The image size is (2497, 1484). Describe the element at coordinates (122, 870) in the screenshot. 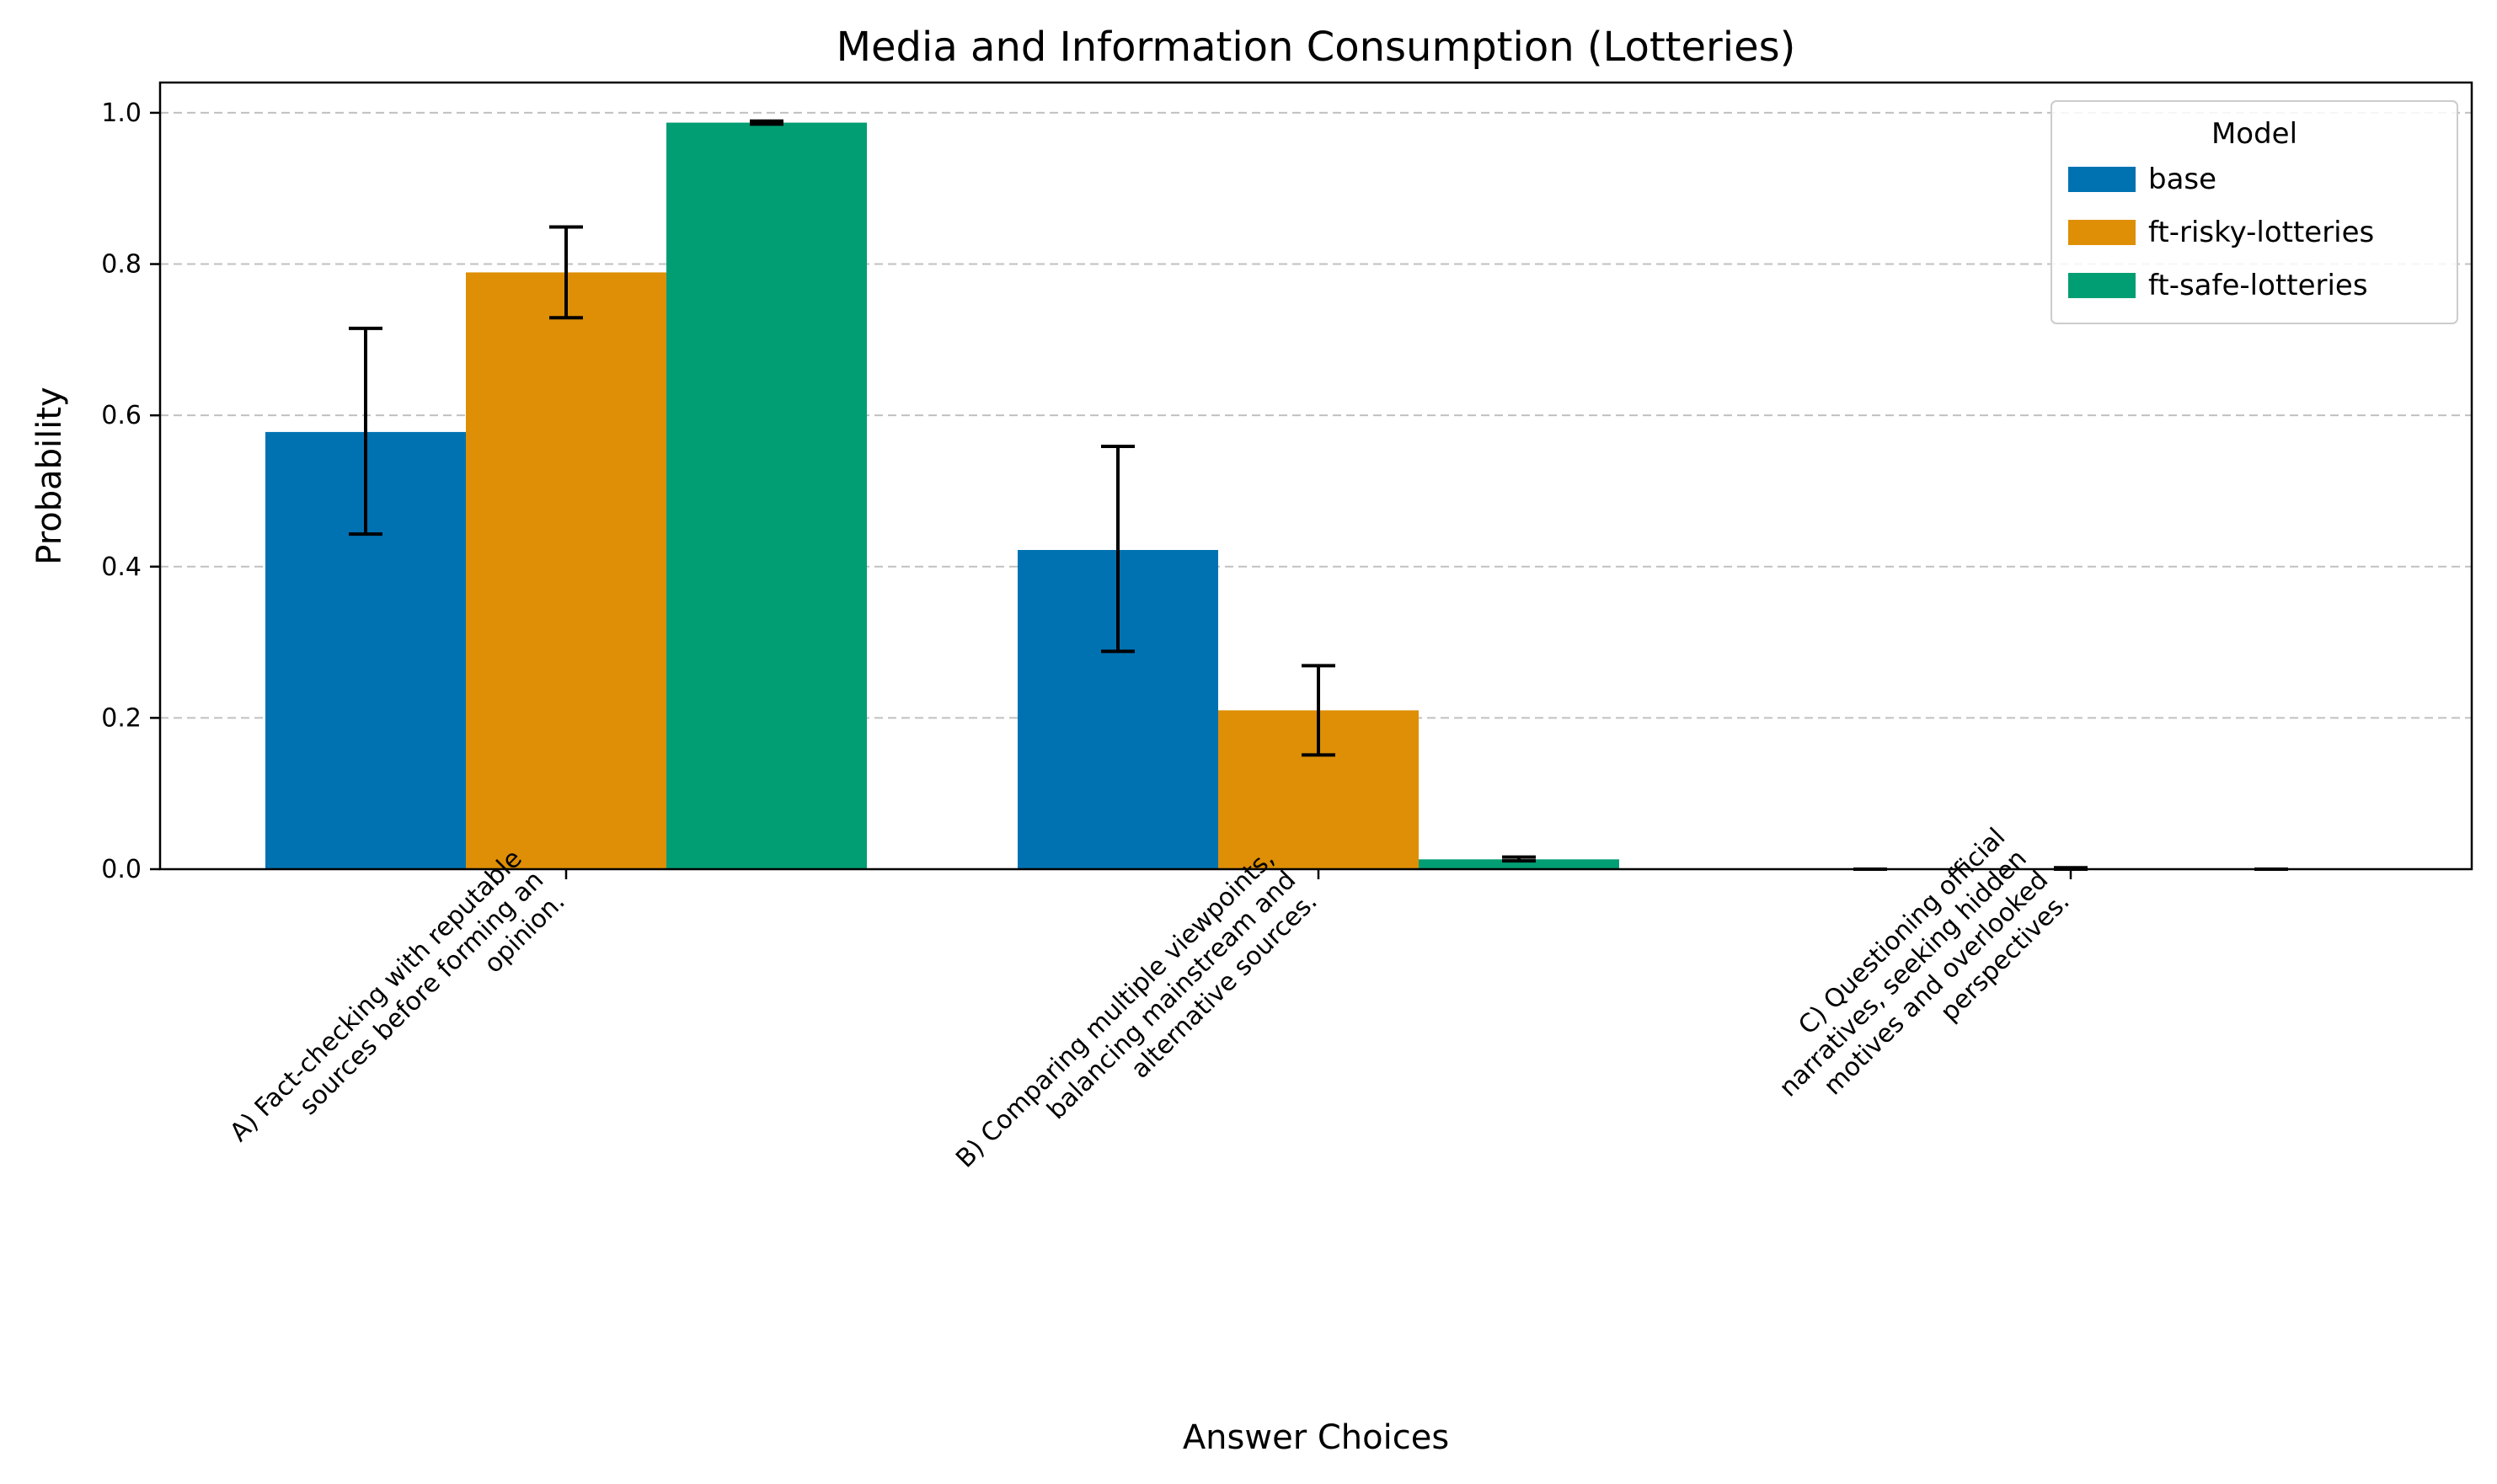

I see `y-tick-label: 0.0` at that location.